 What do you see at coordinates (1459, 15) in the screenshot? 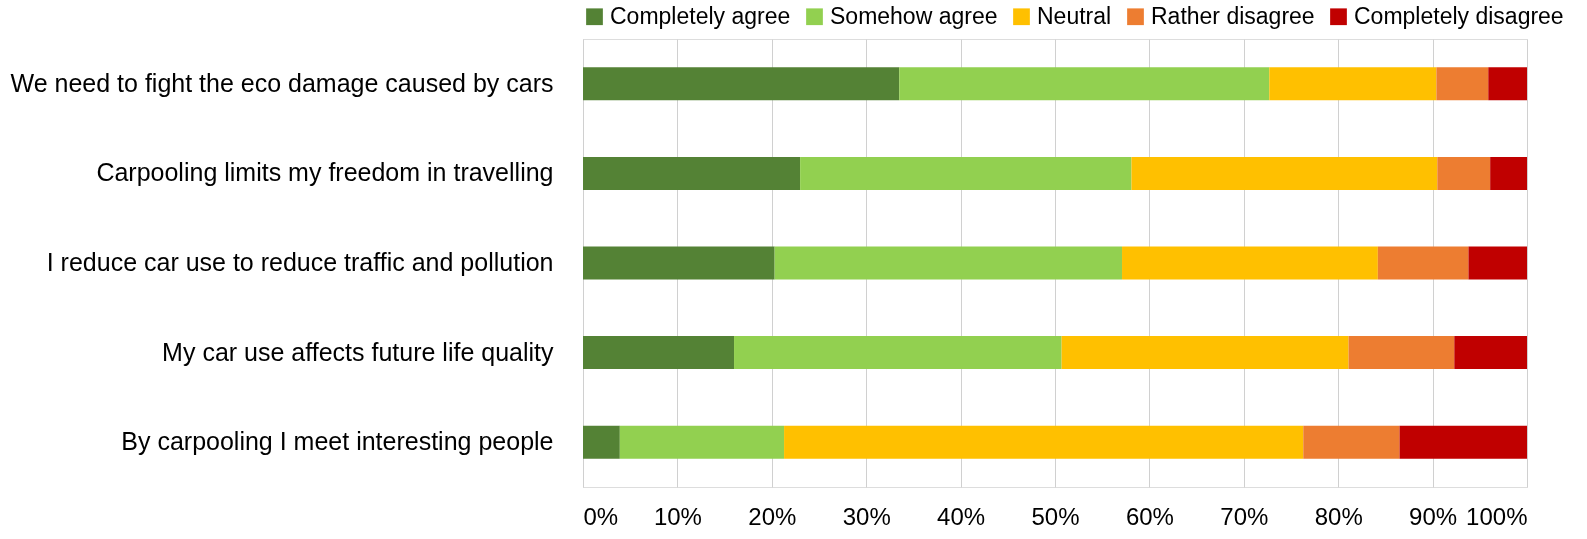
I see `legend-label: Completely disagree` at bounding box center [1459, 15].